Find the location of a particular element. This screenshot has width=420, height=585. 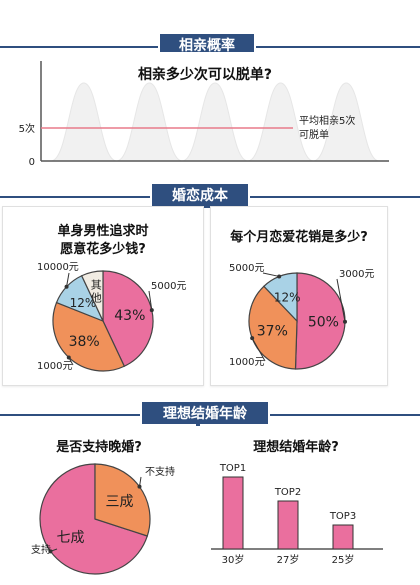

age-panel-right: 理想结婚年龄? TOP1 30岁 TOP2 27岁 TOP3 25岁 is located at coordinates (296, 503).